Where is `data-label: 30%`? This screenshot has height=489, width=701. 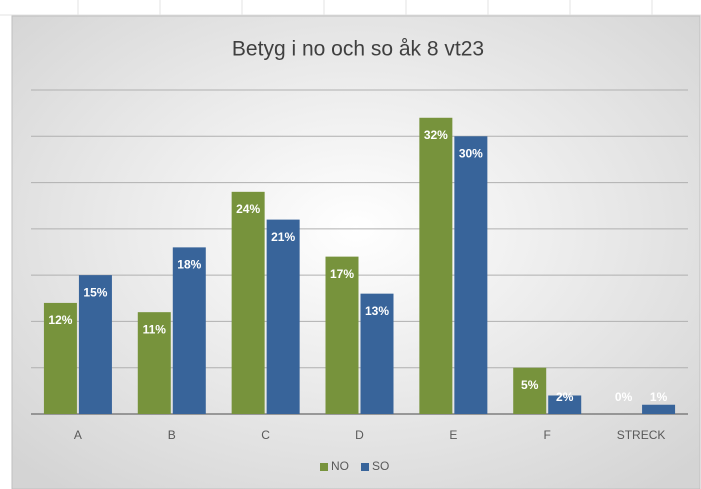
data-label: 30% is located at coordinates (471, 153).